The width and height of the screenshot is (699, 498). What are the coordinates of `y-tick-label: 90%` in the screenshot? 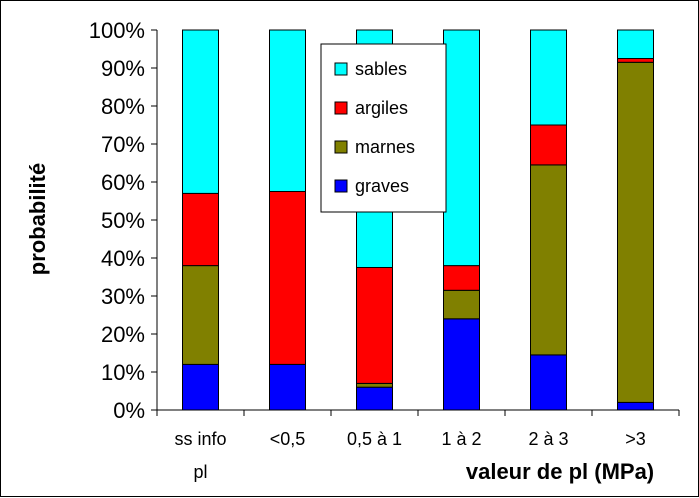 It's located at (123, 68).